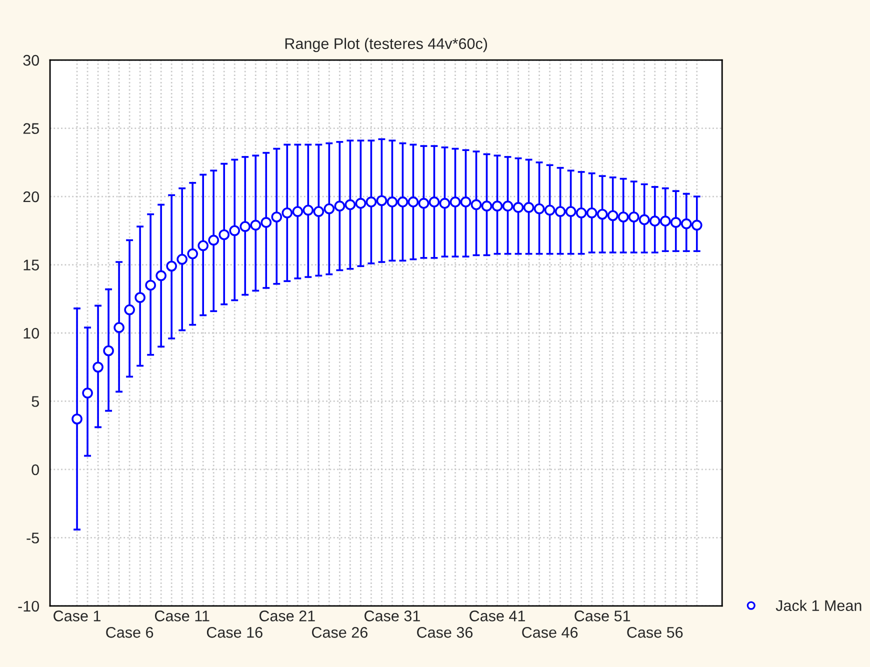  Describe the element at coordinates (36, 470) in the screenshot. I see `y-tick-label: 0` at that location.